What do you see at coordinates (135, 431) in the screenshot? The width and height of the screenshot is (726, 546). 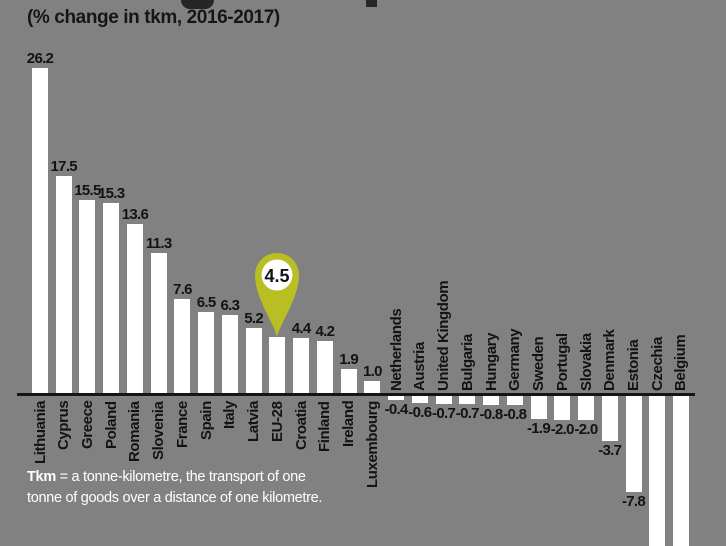 I see `category-label-romania: Romania` at bounding box center [135, 431].